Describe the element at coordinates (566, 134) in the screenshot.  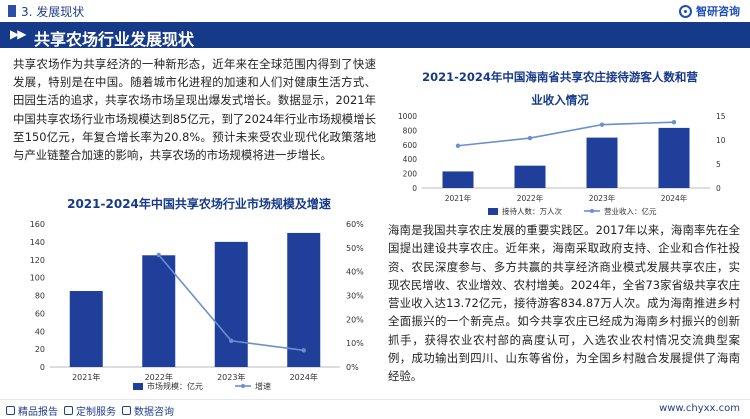
I see `line-series` at that location.